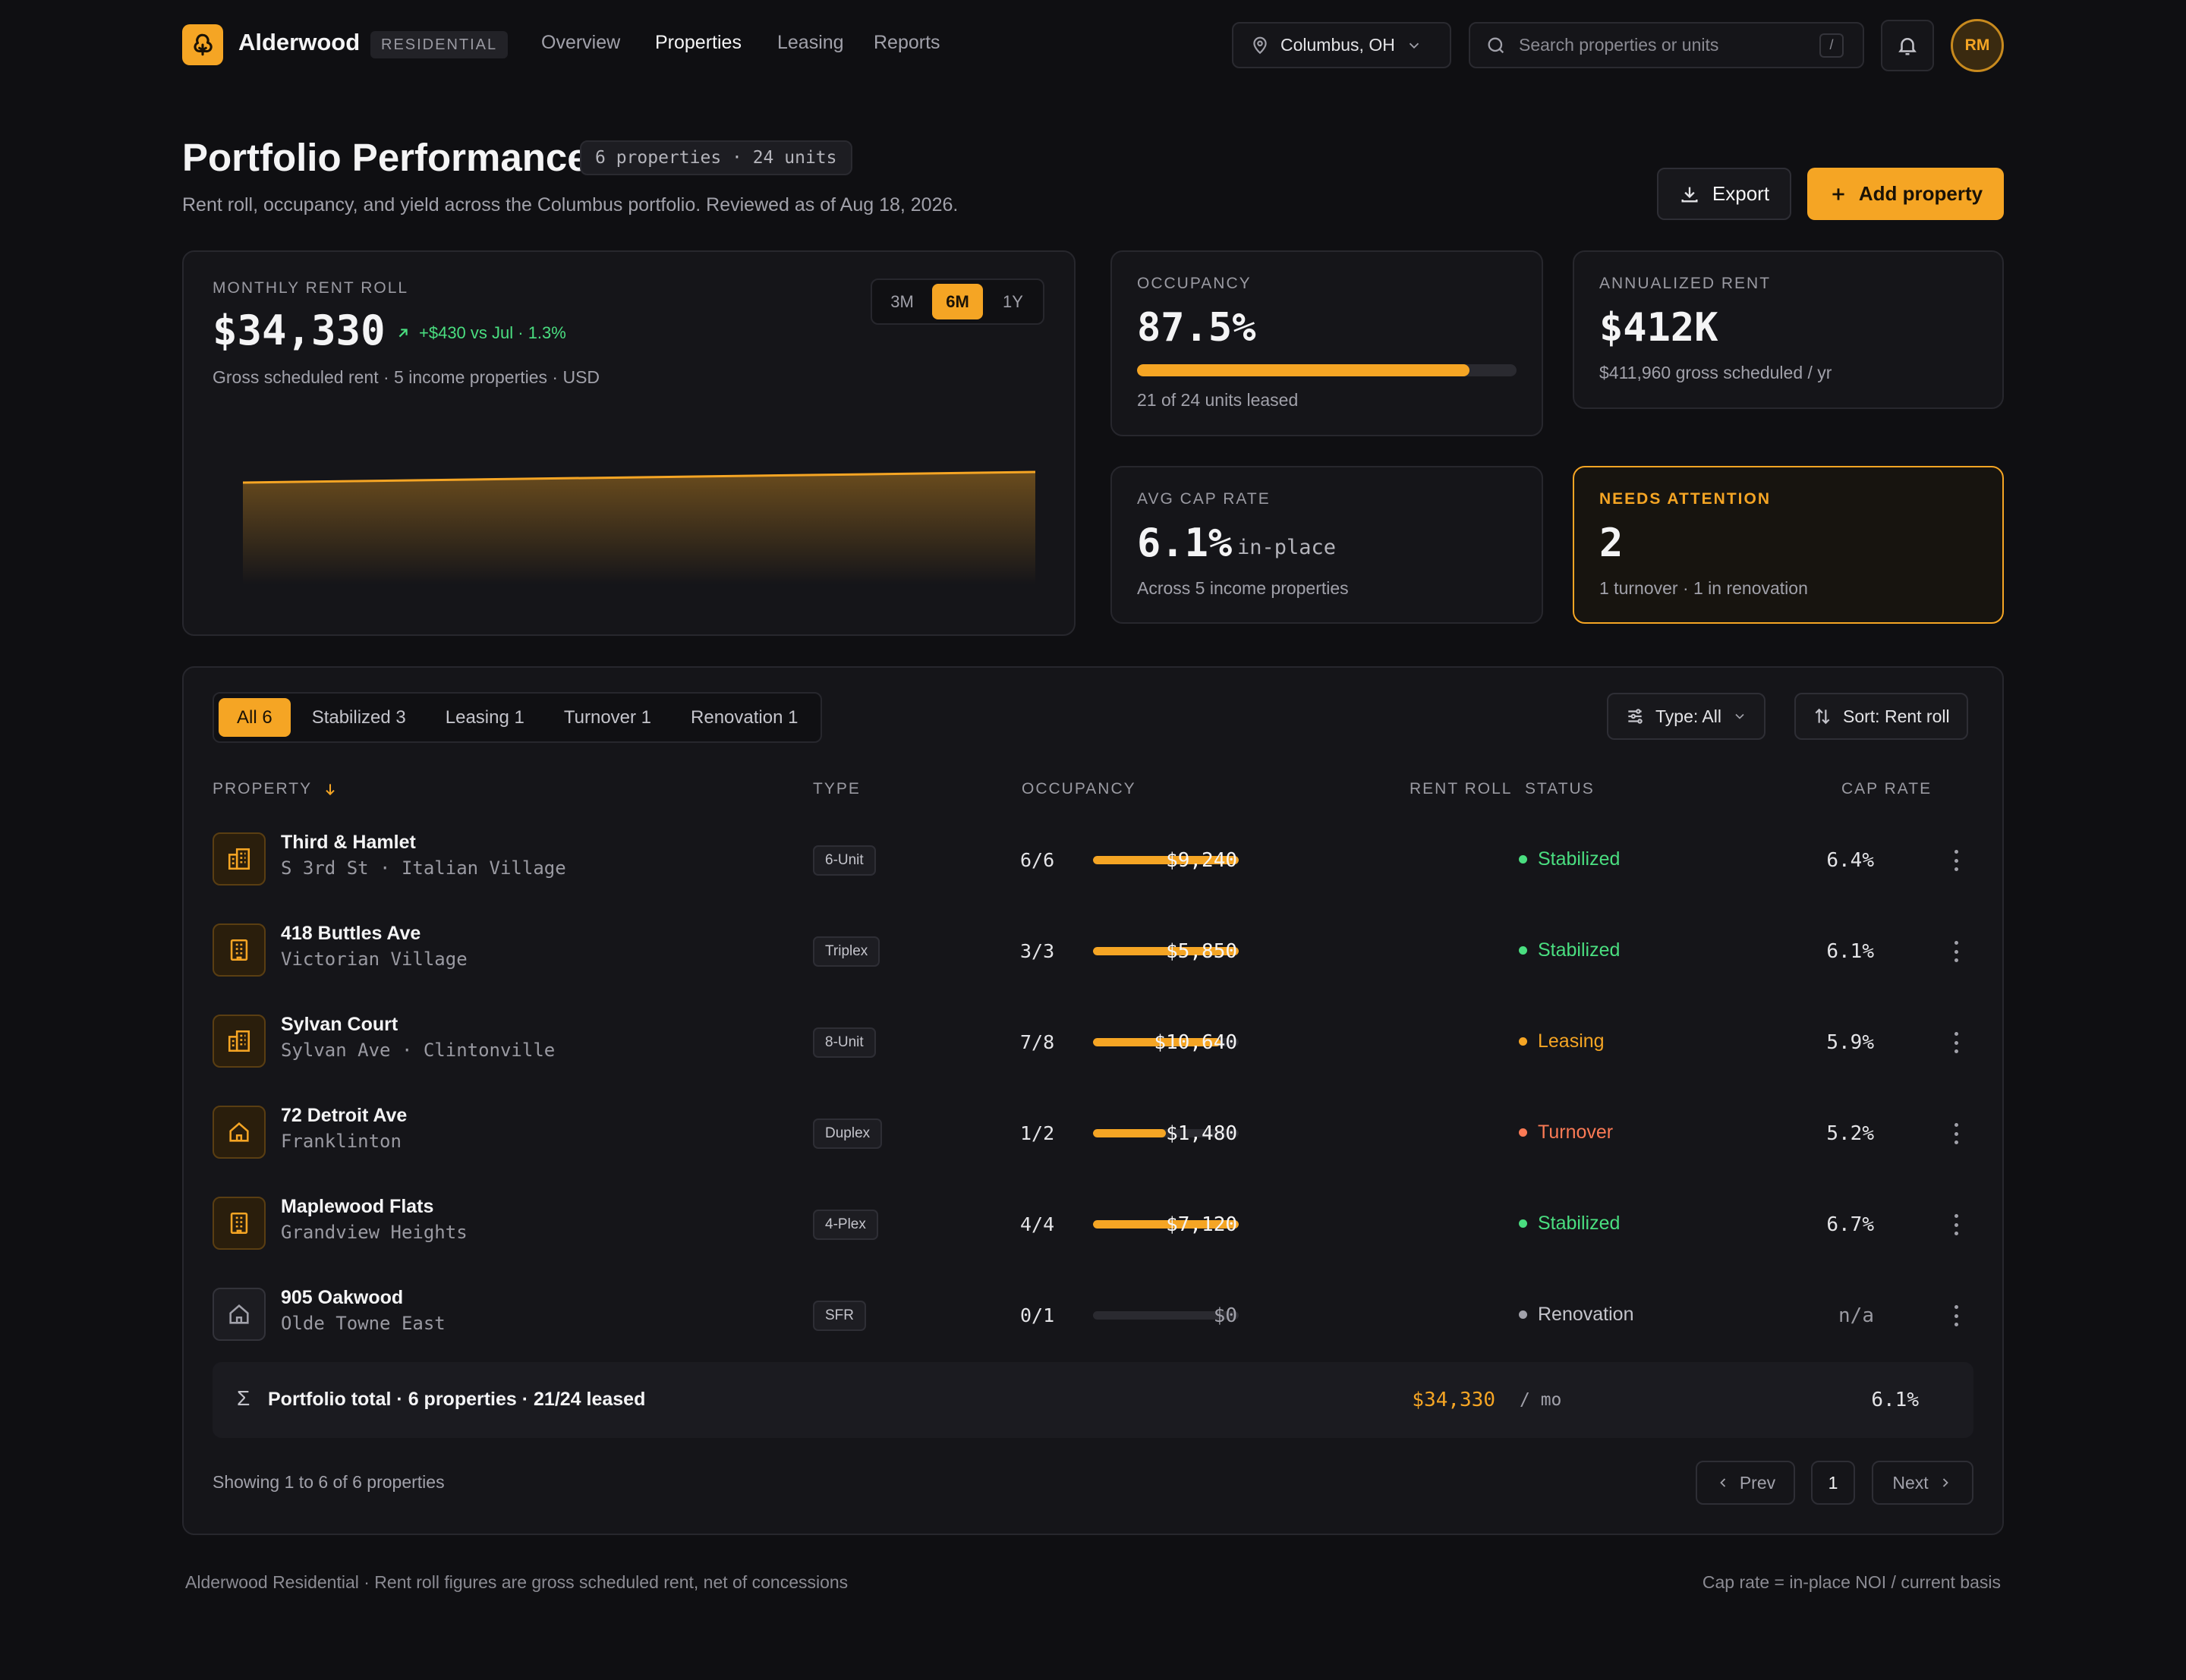 The height and width of the screenshot is (1680, 2186). I want to click on sparkline-line, so click(639, 477).